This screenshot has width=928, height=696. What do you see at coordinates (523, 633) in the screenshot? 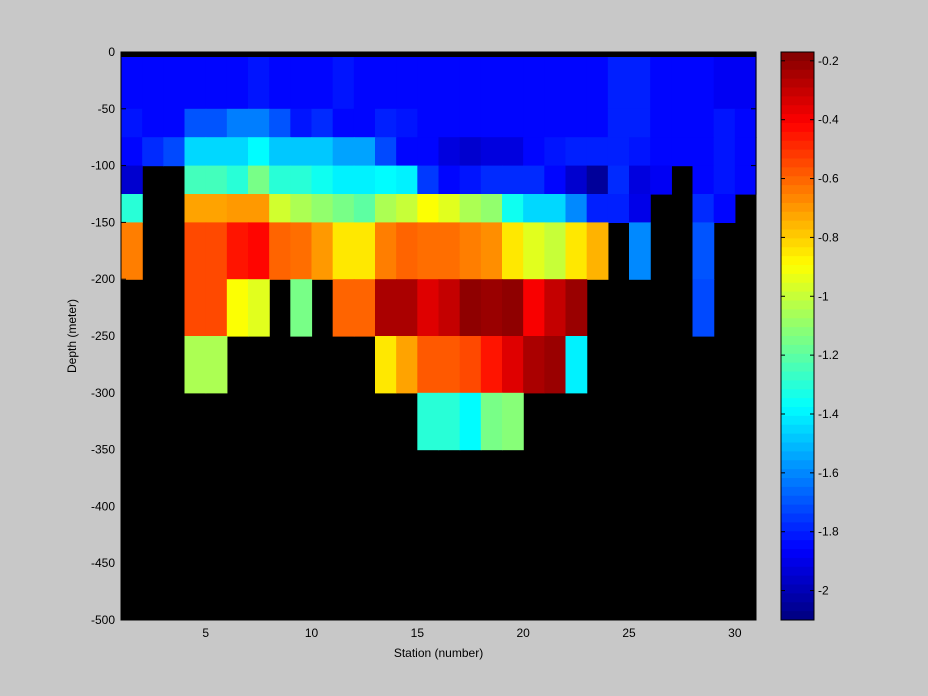
I see `x-tick-label: 20` at bounding box center [523, 633].